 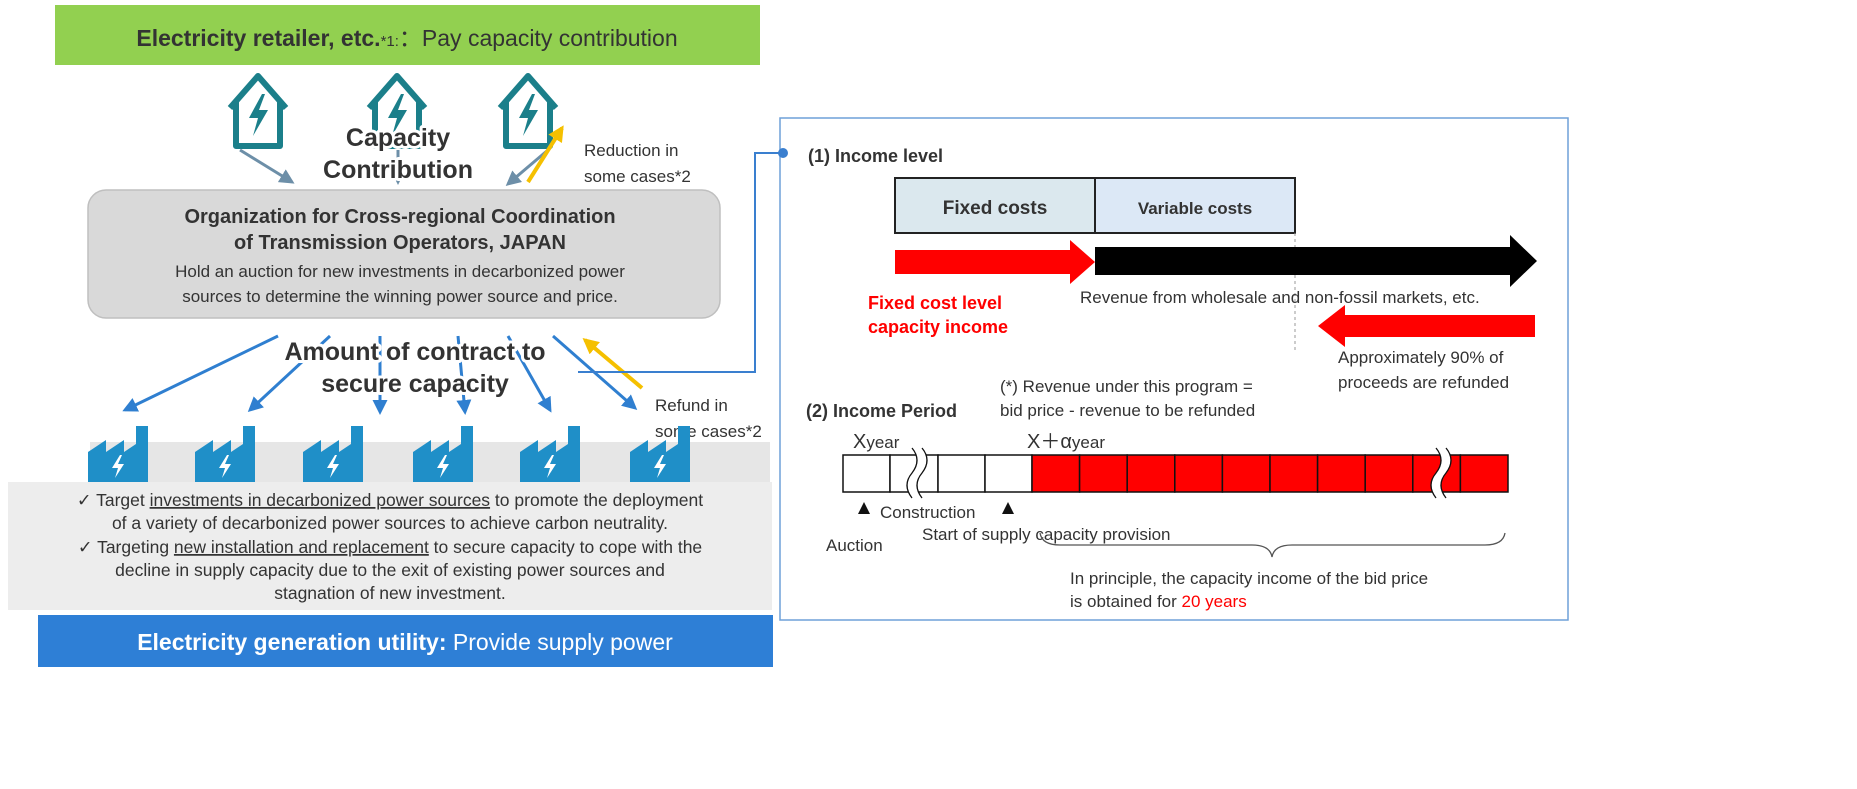 I want to click on bullet-box, so click(x=390, y=546).